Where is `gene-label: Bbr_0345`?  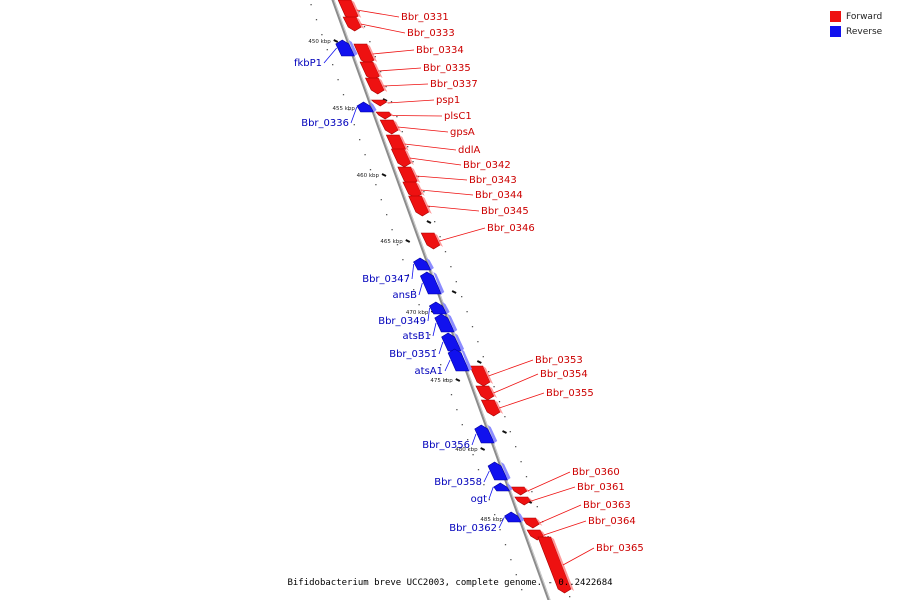
gene-label: Bbr_0345 is located at coordinates (505, 211).